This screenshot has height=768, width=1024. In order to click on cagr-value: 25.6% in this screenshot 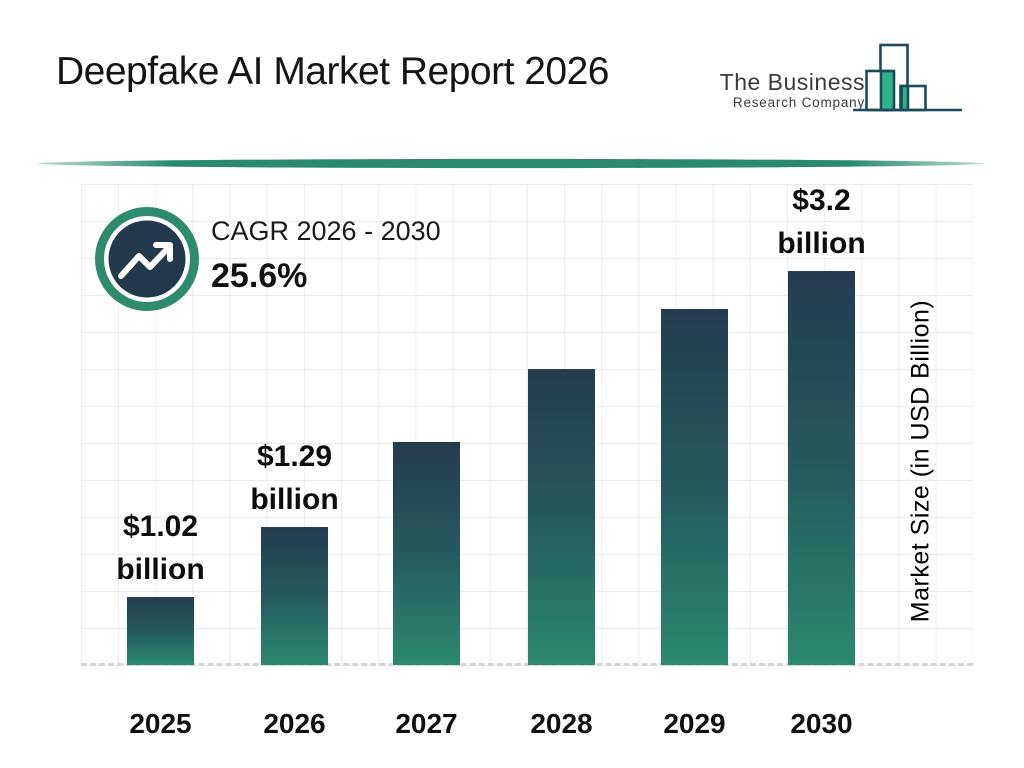, I will do `click(259, 276)`.